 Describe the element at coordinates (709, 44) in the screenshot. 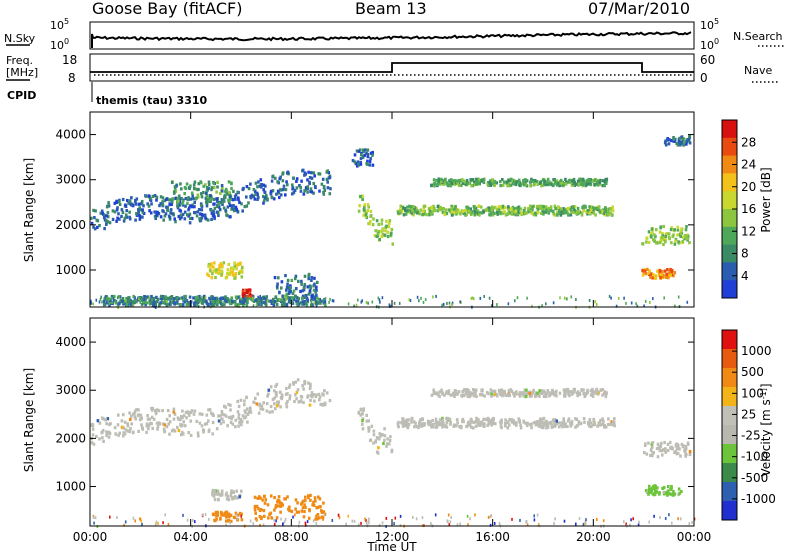

I see `nsearch-tick-bottom: 100` at that location.